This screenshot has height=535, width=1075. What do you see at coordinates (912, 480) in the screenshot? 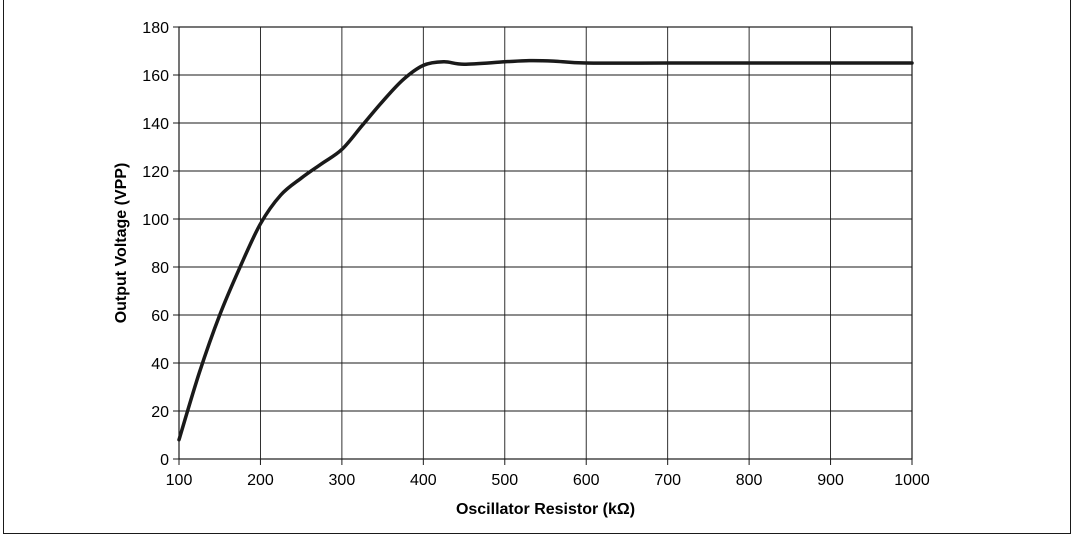
I see `x-tick-label: 1000` at bounding box center [912, 480].